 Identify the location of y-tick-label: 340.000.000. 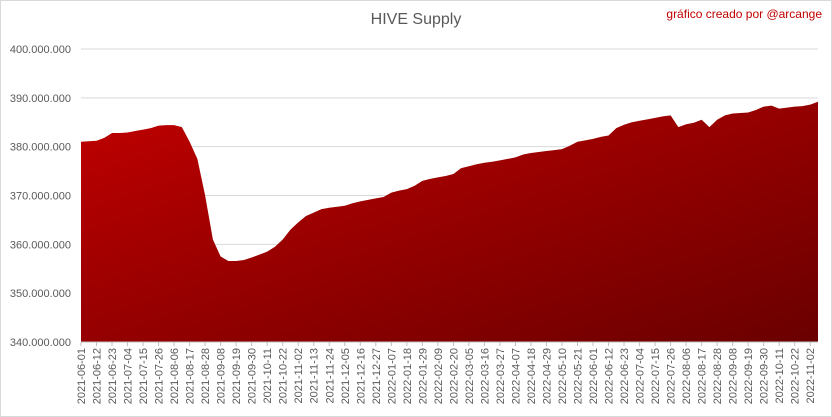
(40, 343).